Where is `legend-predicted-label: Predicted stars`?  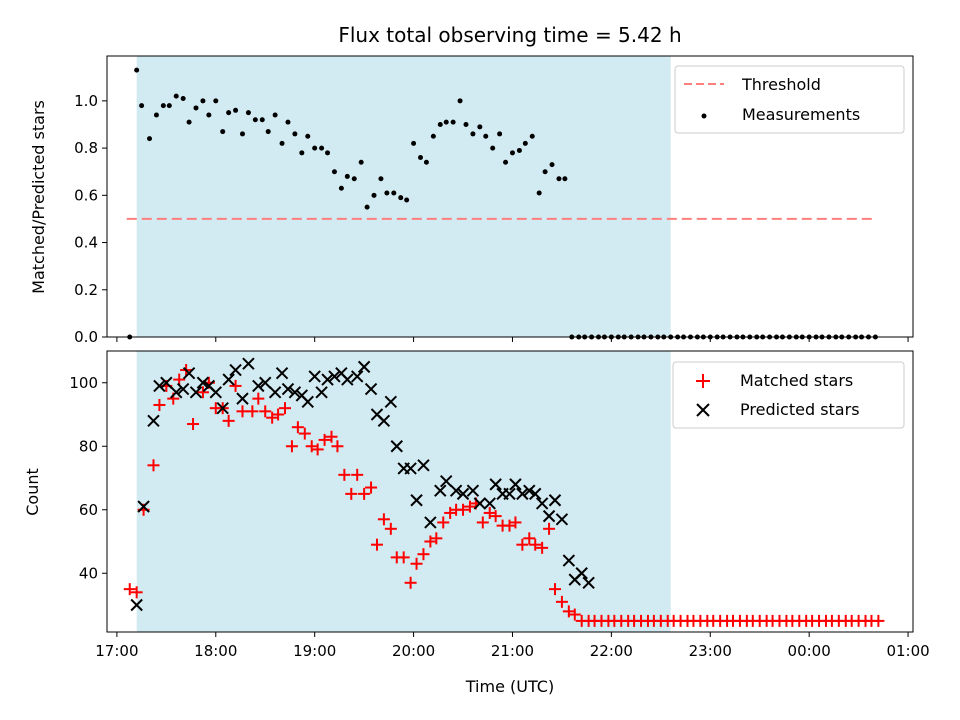 legend-predicted-label: Predicted stars is located at coordinates (800, 409).